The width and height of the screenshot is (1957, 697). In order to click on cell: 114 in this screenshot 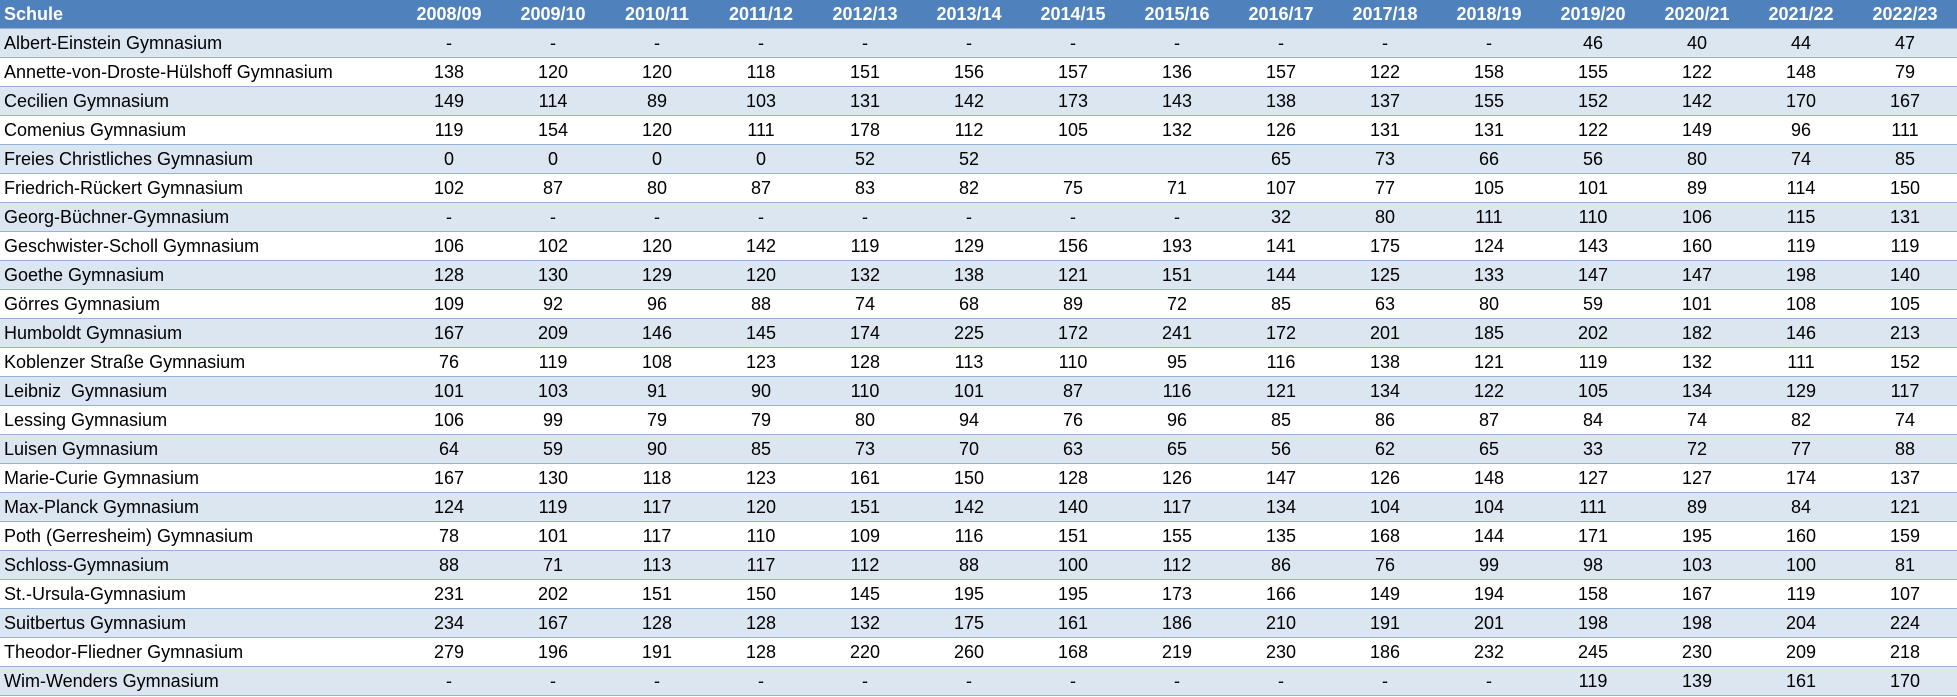, I will do `click(553, 101)`.